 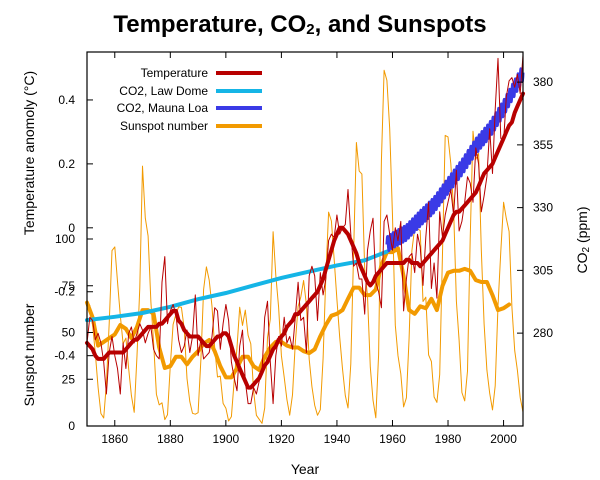 I want to click on legend-label-sunspot: Sunspot number, so click(x=164, y=126).